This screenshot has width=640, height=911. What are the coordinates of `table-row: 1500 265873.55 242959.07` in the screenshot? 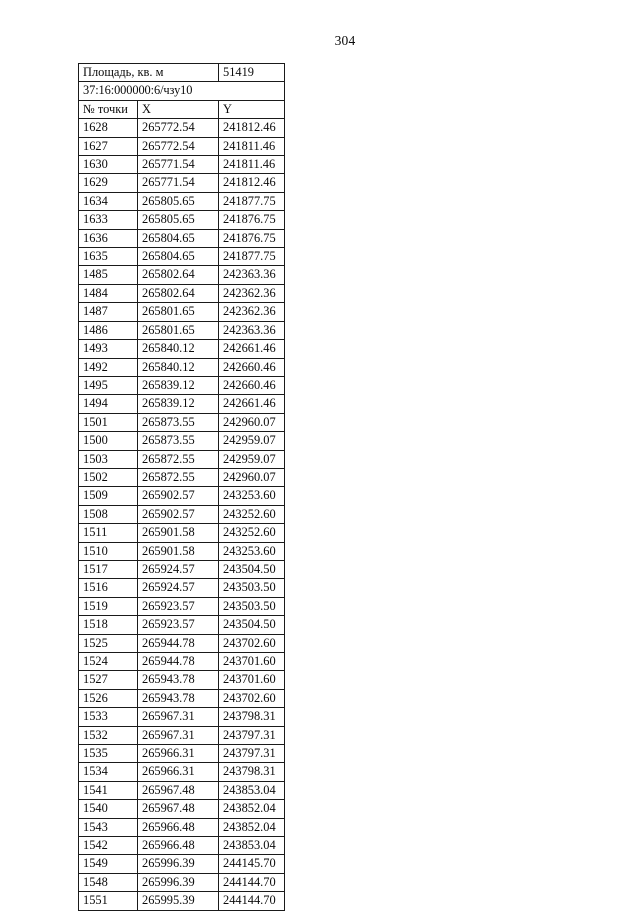 It's located at (181, 441).